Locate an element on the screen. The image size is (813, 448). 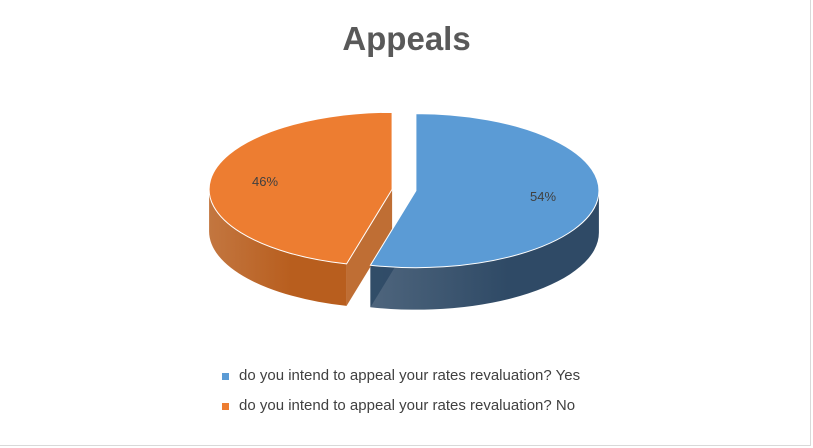
data-label-no: 46% is located at coordinates (265, 181).